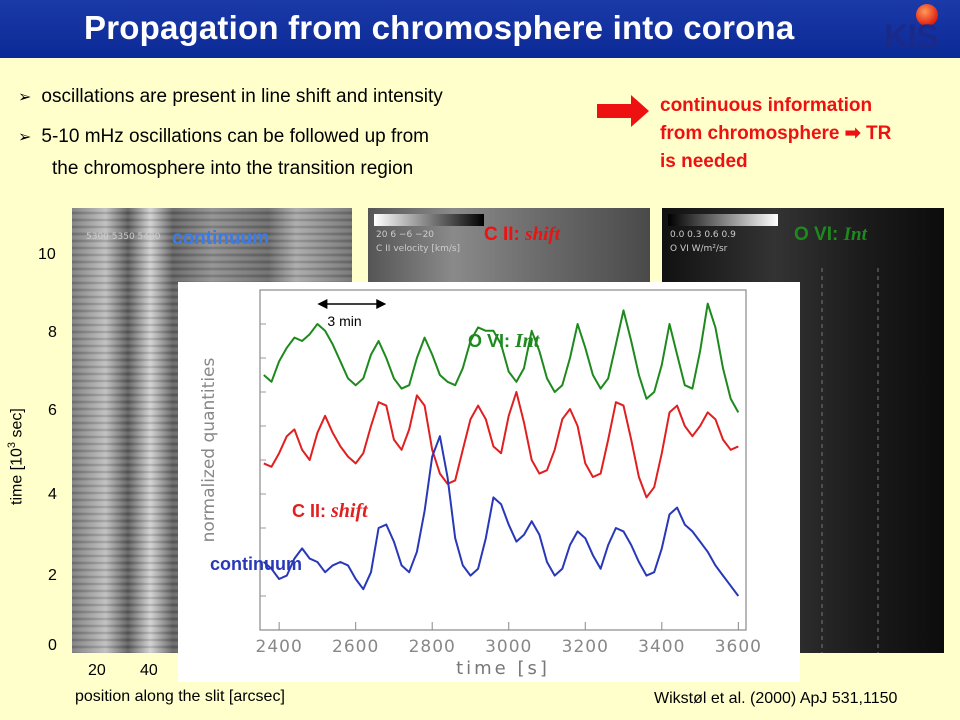  I want to click on annotation-label: 3 min, so click(344, 321).